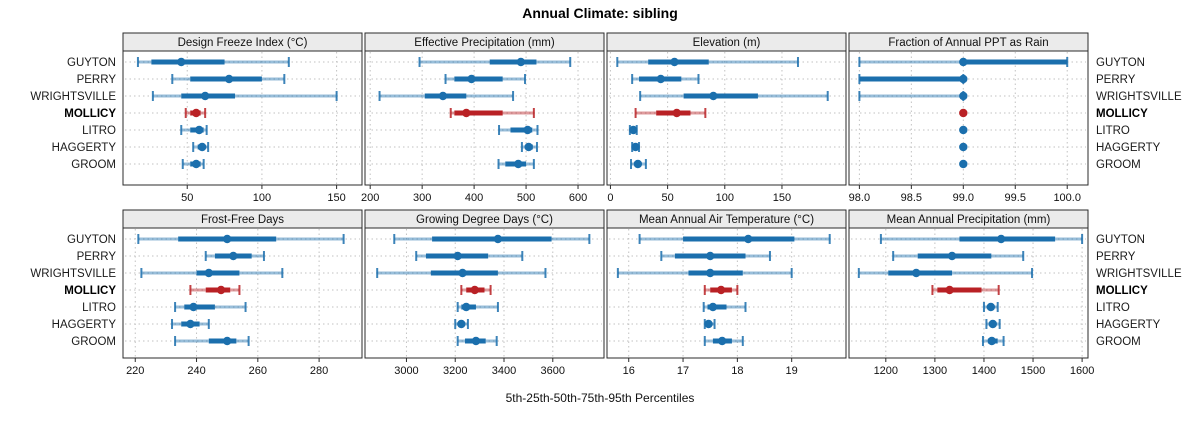 The height and width of the screenshot is (425, 1200). I want to click on panel-strip-title: Design Freeze Index (°C), so click(243, 43).